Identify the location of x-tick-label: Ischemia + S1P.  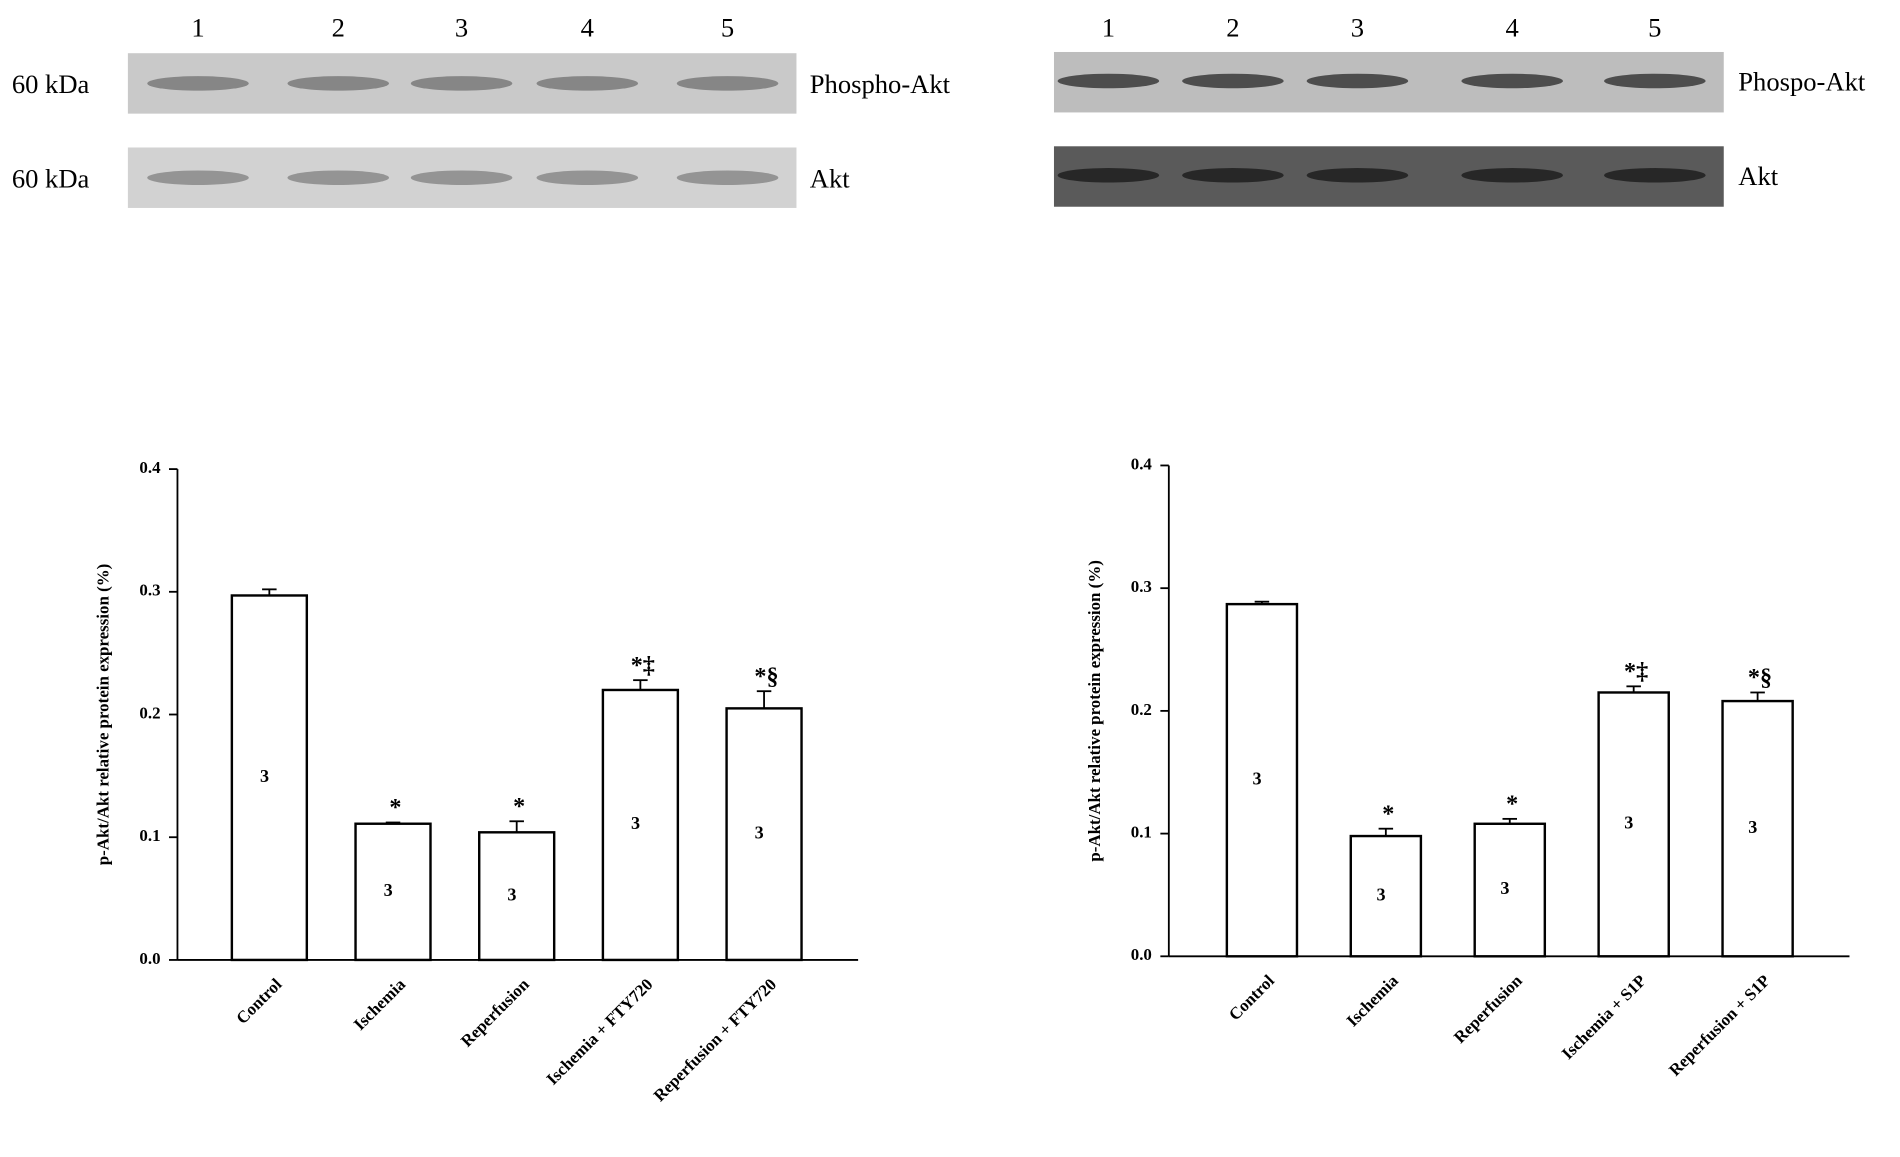
(1604, 1017).